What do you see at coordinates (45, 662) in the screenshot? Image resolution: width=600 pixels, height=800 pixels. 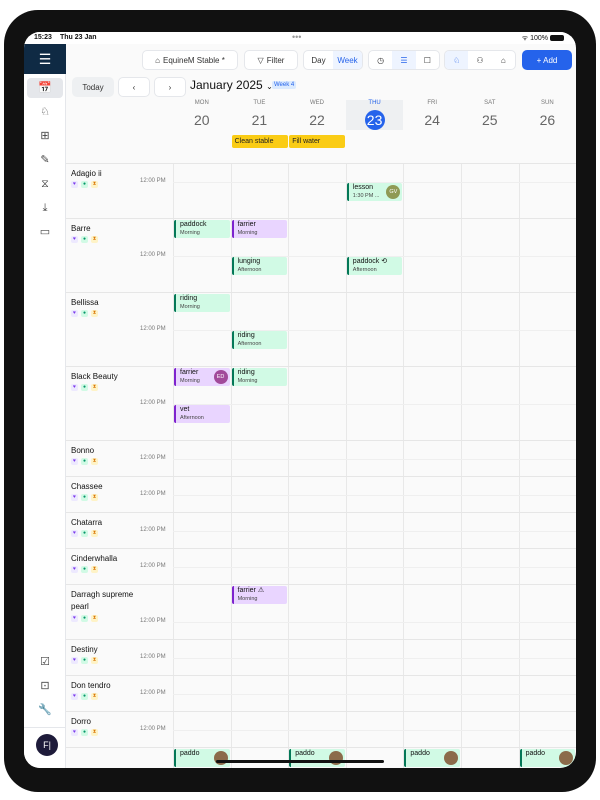 I see `sidebar-item-tasks: ☑` at bounding box center [45, 662].